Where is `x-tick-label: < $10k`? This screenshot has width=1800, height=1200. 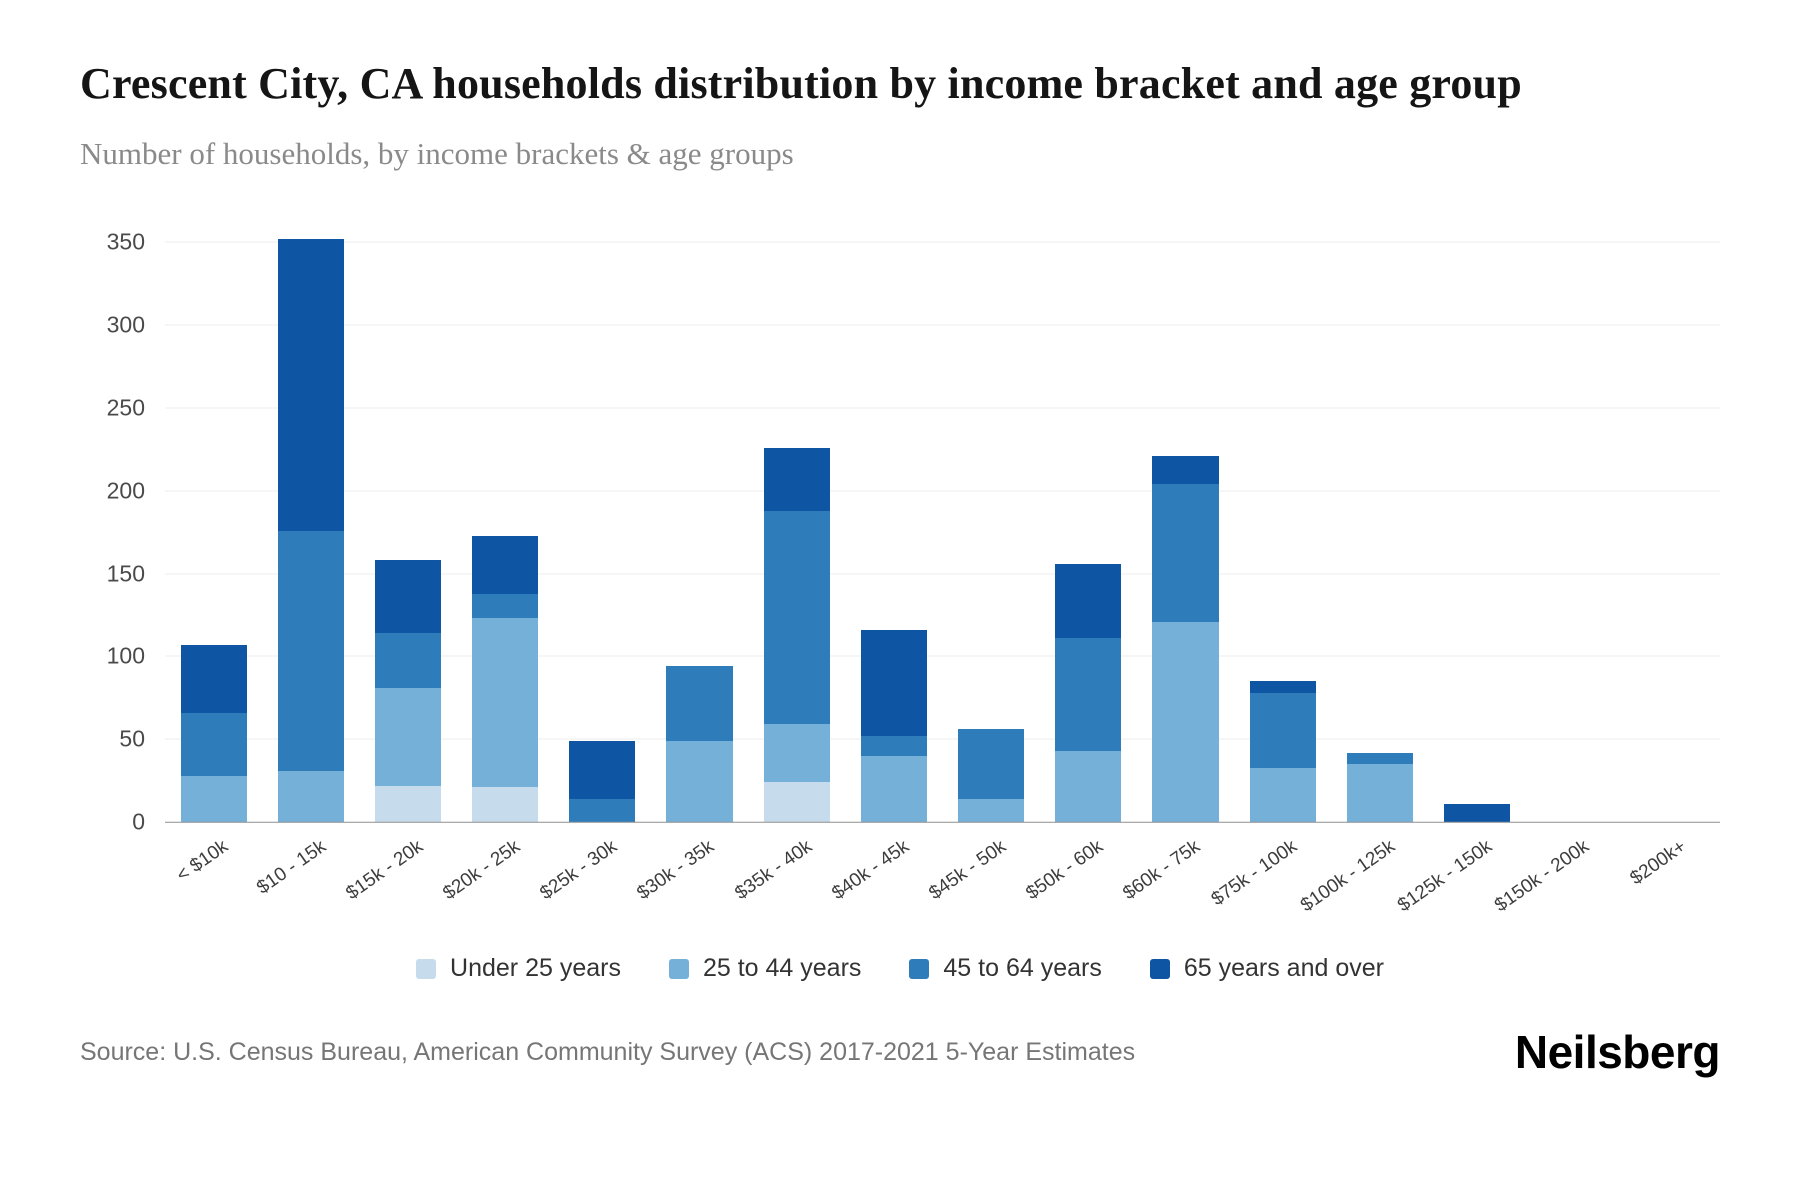
x-tick-label: < $10k is located at coordinates (203, 861).